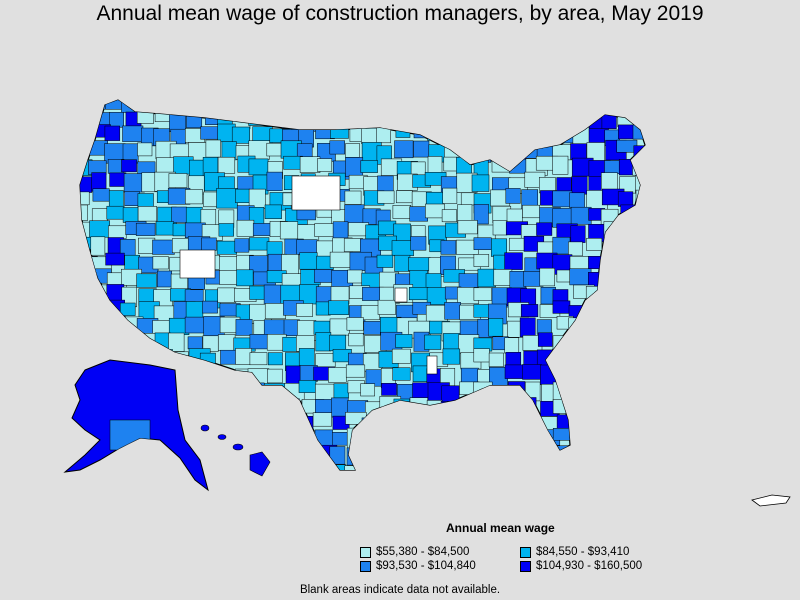 This screenshot has height=600, width=800. What do you see at coordinates (401, 295) in the screenshot?
I see `no-data-area` at bounding box center [401, 295].